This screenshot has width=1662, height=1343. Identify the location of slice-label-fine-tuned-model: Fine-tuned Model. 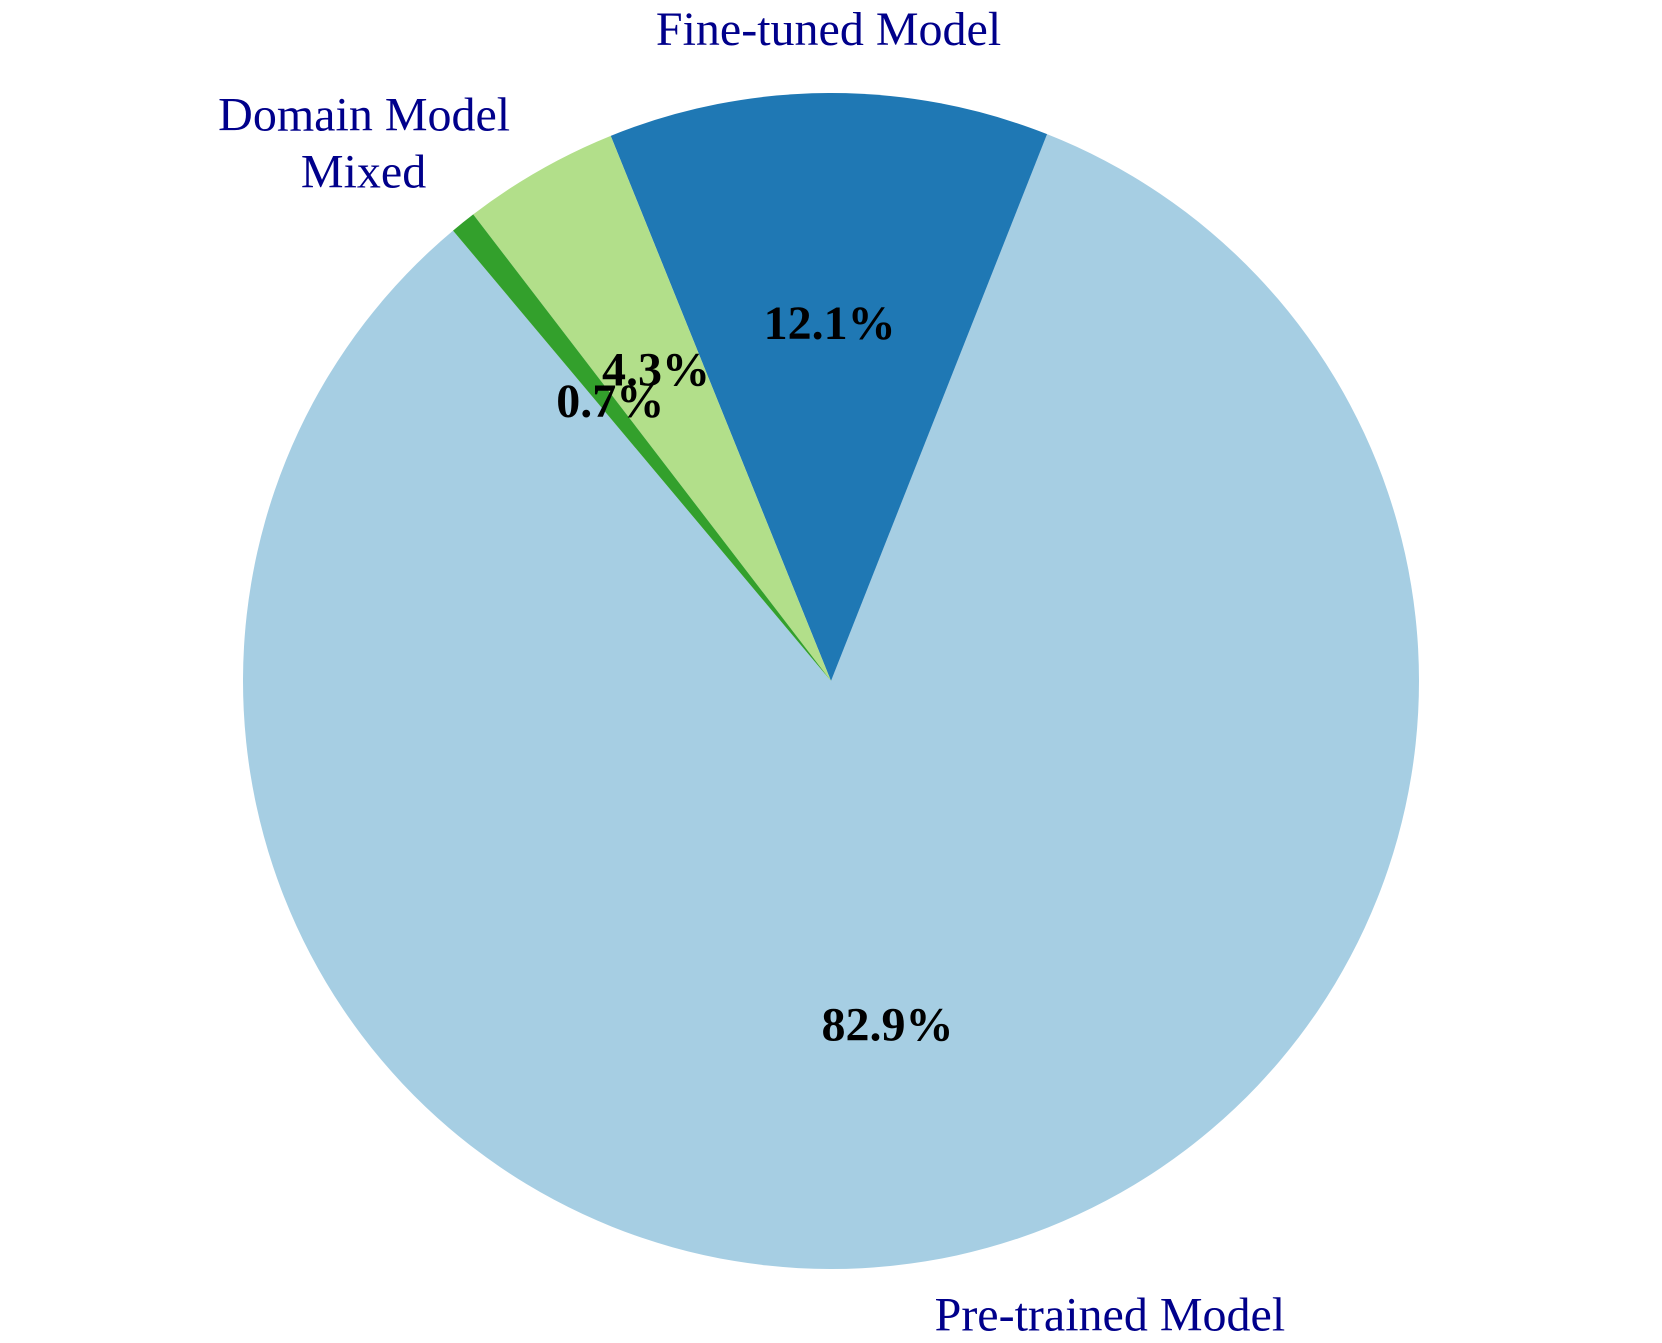
(828, 29).